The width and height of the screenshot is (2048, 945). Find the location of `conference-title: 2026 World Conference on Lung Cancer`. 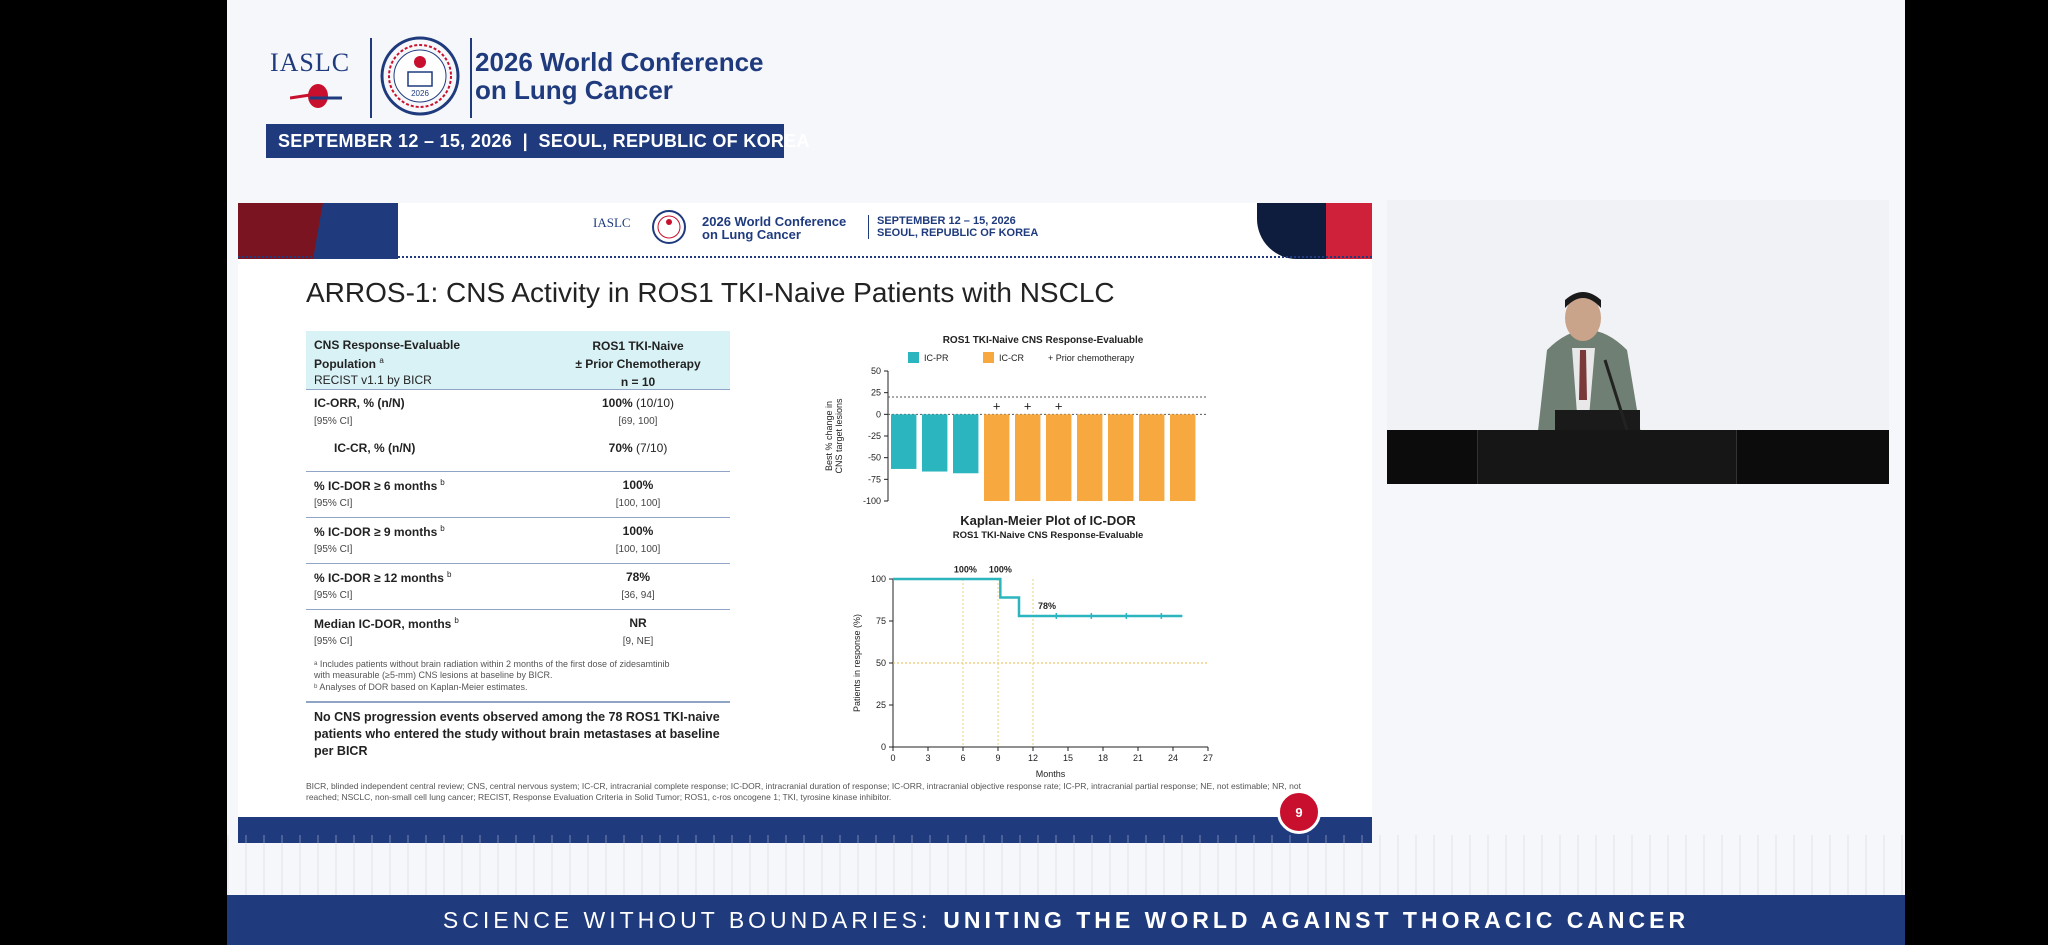

conference-title: 2026 World Conference on Lung Cancer is located at coordinates (655, 76).